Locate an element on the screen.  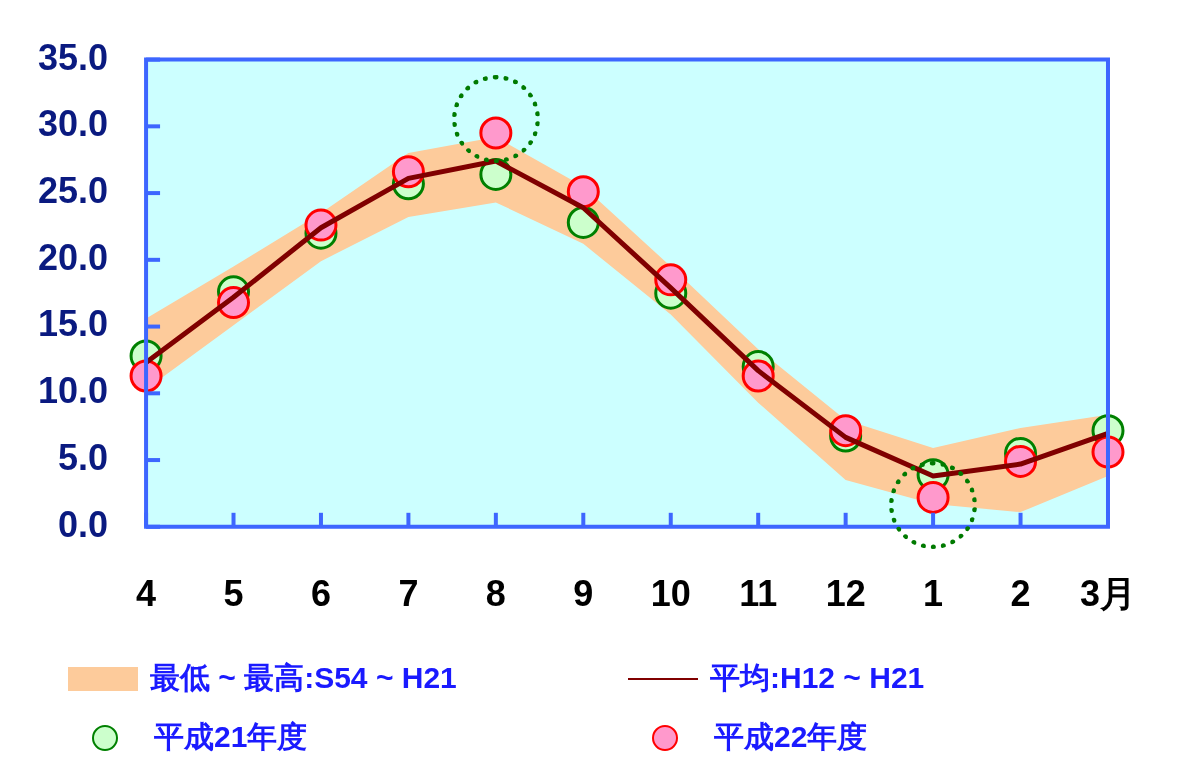
x-tick-label: 12 is located at coordinates (845, 594).